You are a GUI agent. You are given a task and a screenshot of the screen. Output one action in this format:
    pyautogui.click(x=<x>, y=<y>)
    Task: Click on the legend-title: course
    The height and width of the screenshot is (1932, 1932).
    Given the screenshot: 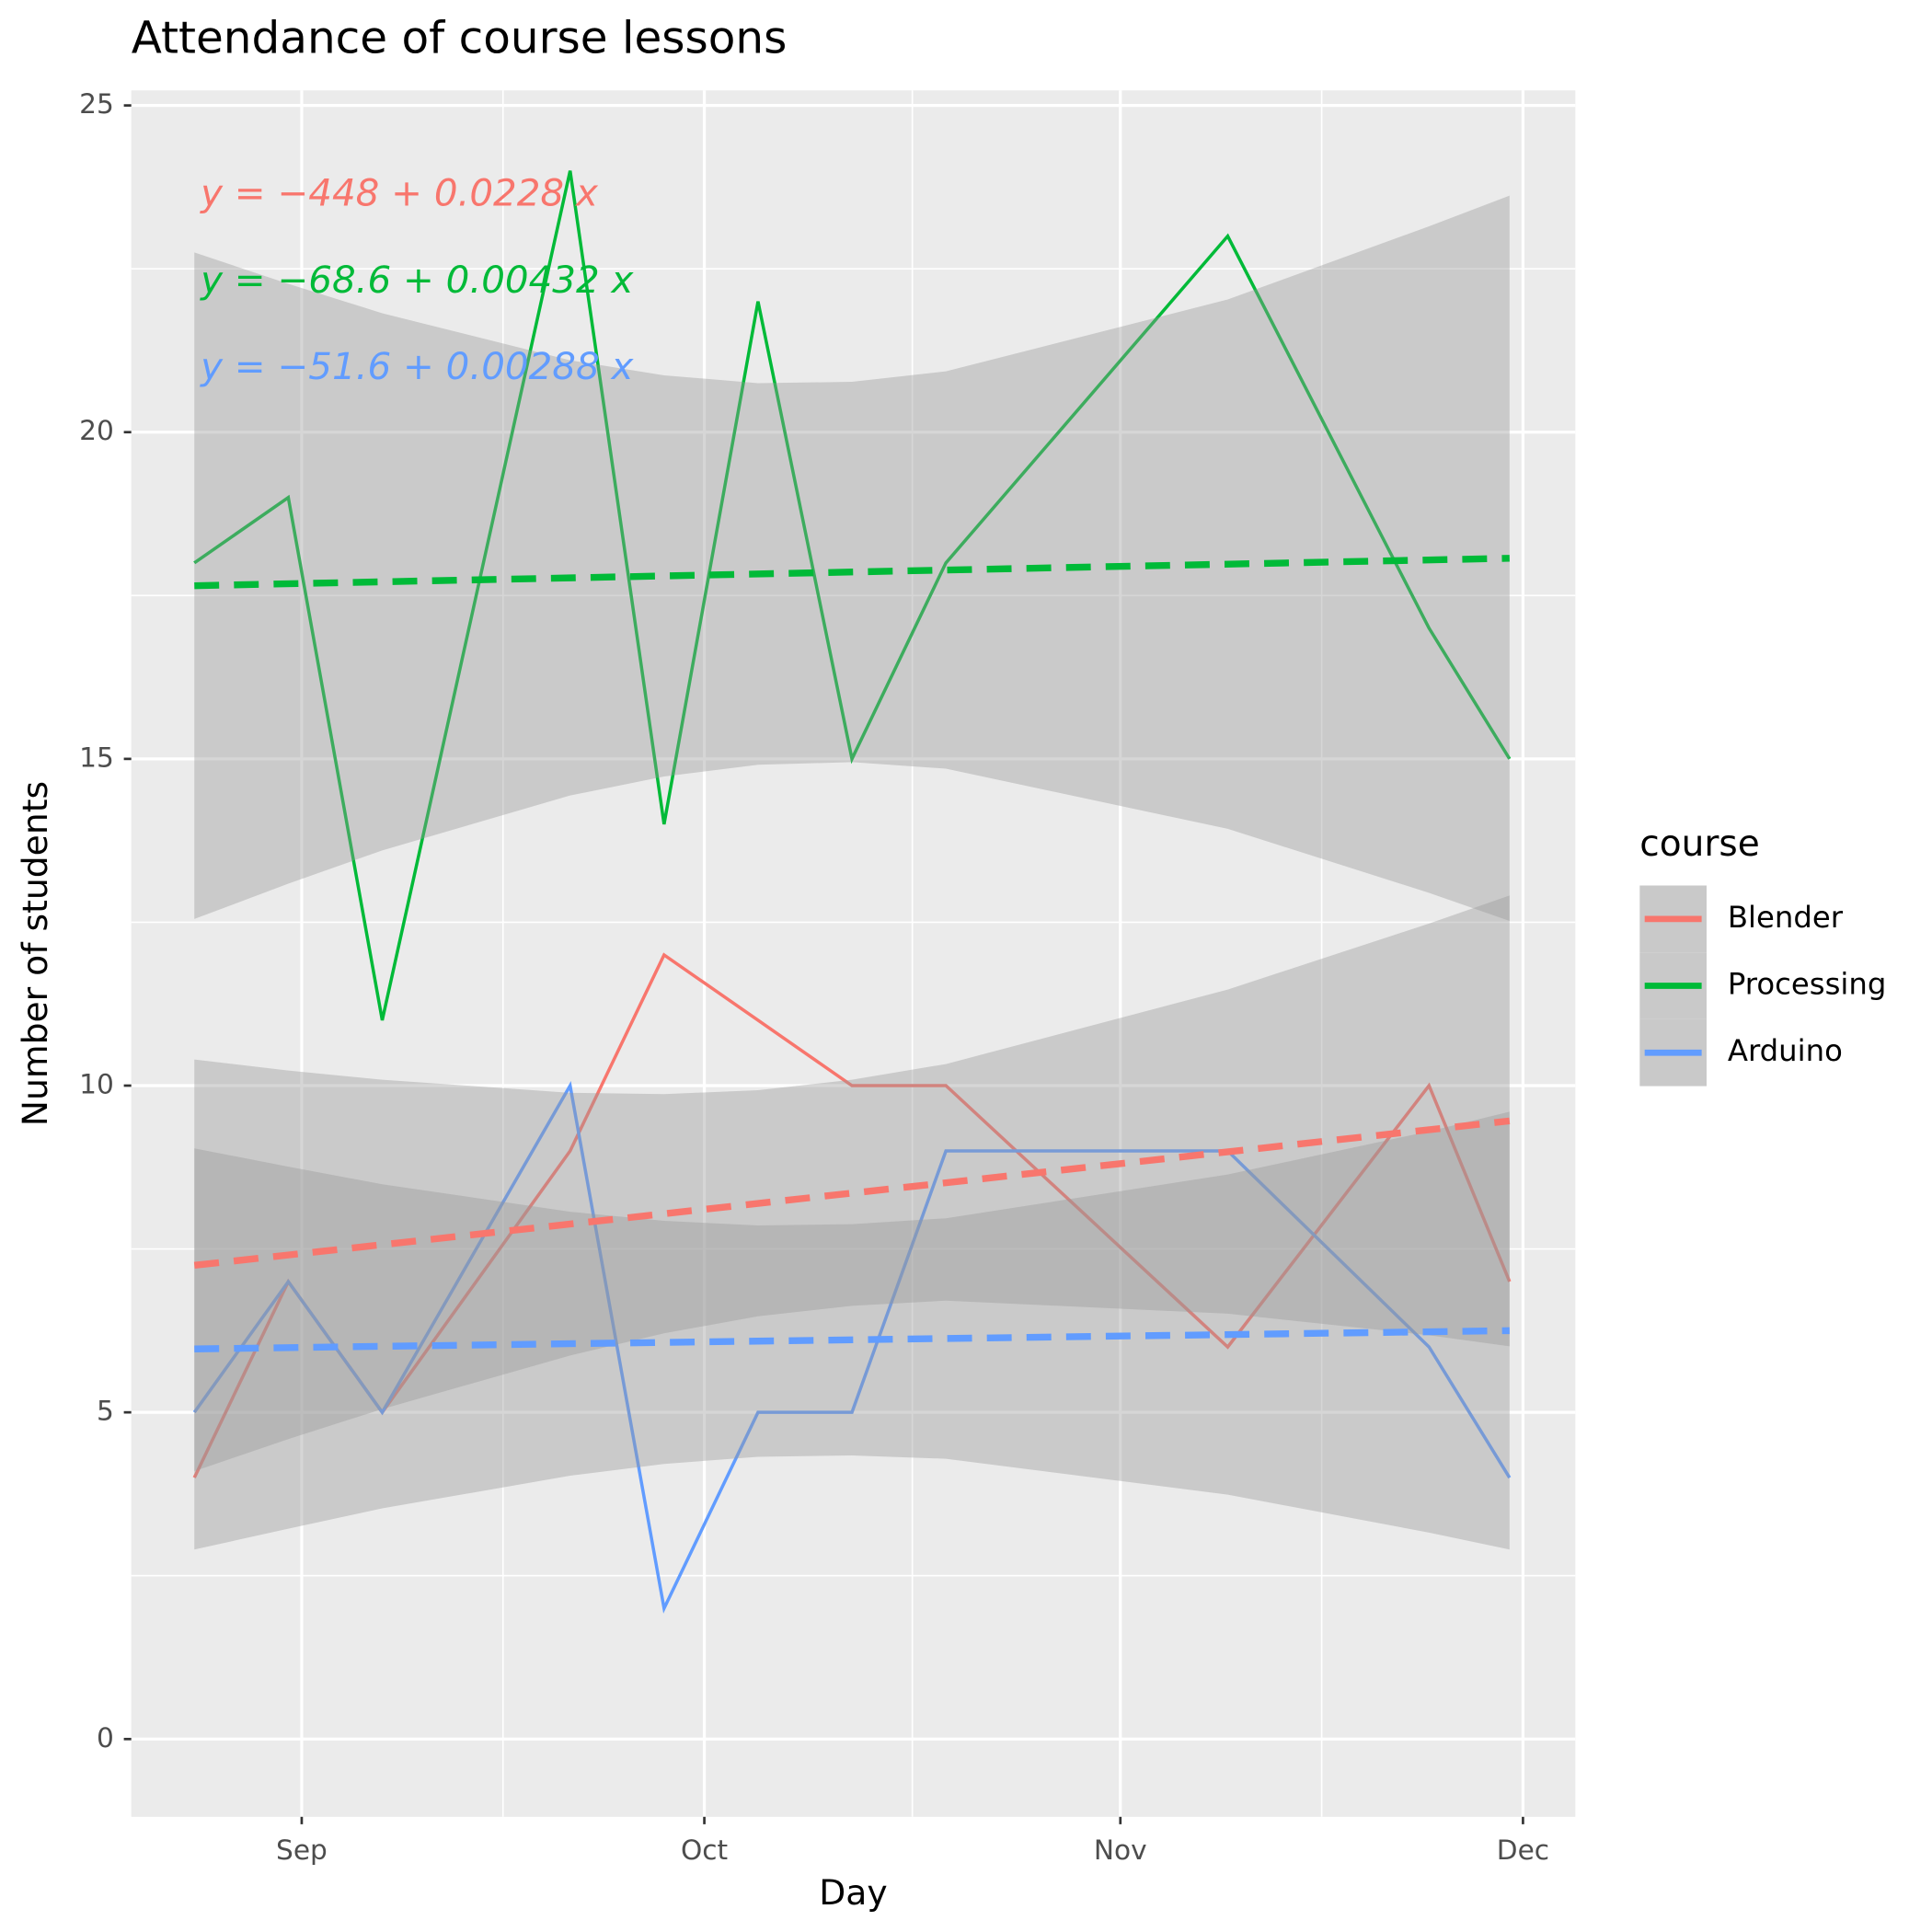 What is the action you would take?
    pyautogui.click(x=1699, y=844)
    